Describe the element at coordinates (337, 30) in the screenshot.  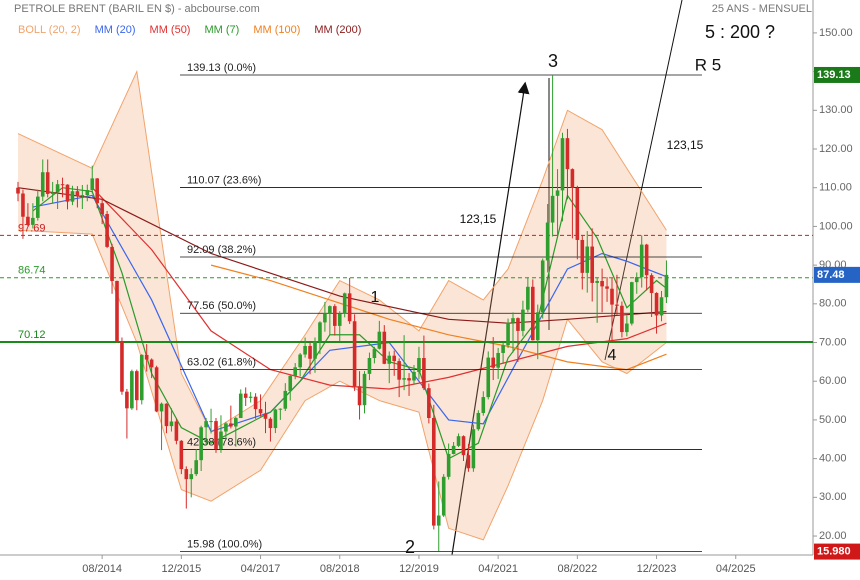
I see `legend-entry: MM (200)` at that location.